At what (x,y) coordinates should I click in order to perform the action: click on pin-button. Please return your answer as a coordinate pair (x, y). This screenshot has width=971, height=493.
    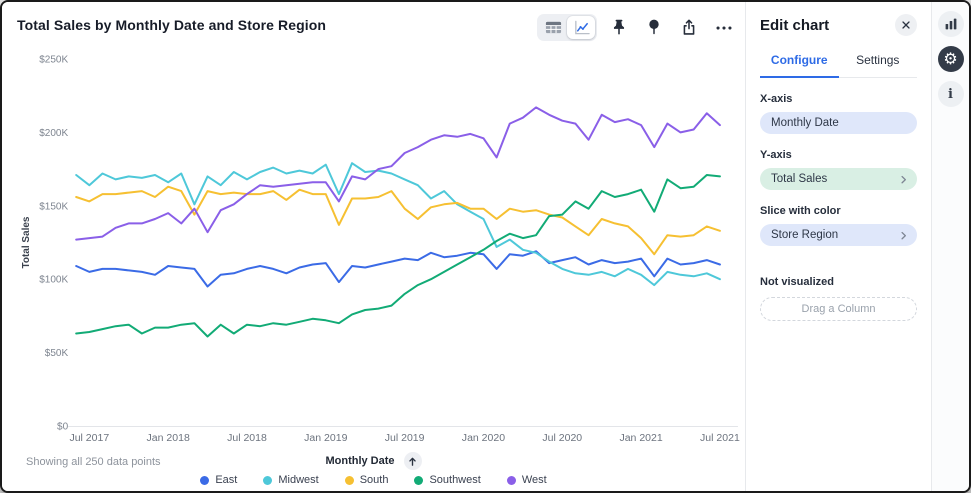
    Looking at the image, I should click on (618, 27).